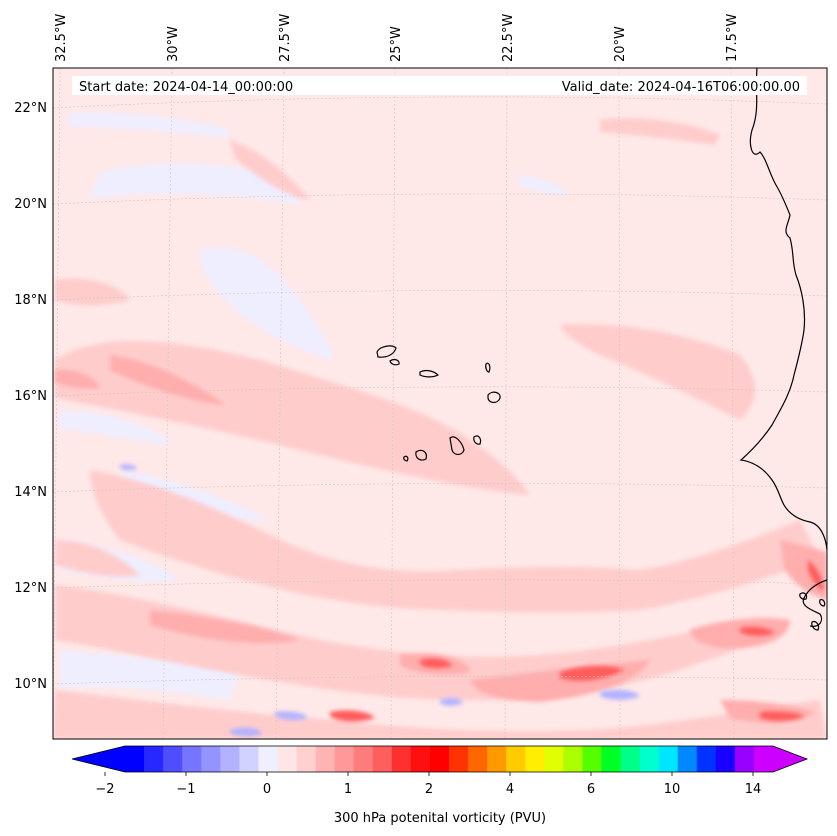  What do you see at coordinates (508, 38) in the screenshot?
I see `lon-label-22-5w: 22.5°W` at bounding box center [508, 38].